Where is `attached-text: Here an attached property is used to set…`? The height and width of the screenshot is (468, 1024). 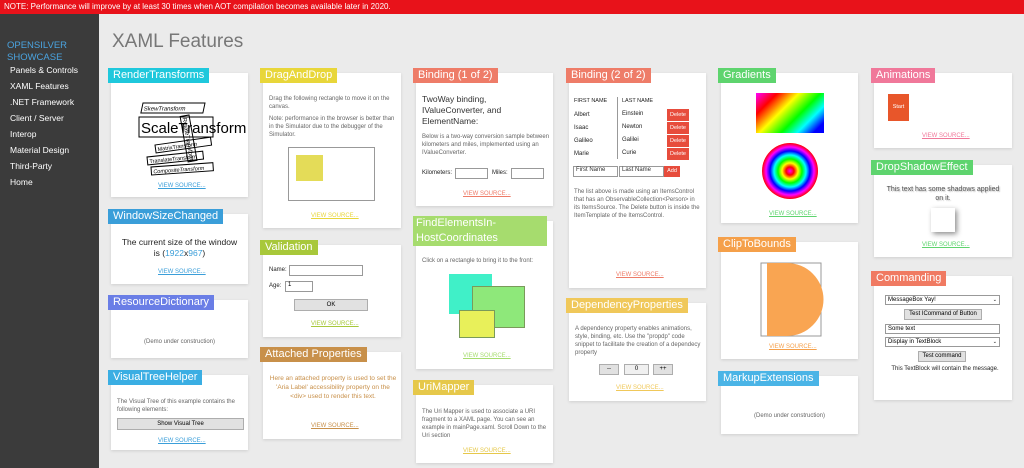 attached-text: Here an attached property is used to set… is located at coordinates (333, 387).